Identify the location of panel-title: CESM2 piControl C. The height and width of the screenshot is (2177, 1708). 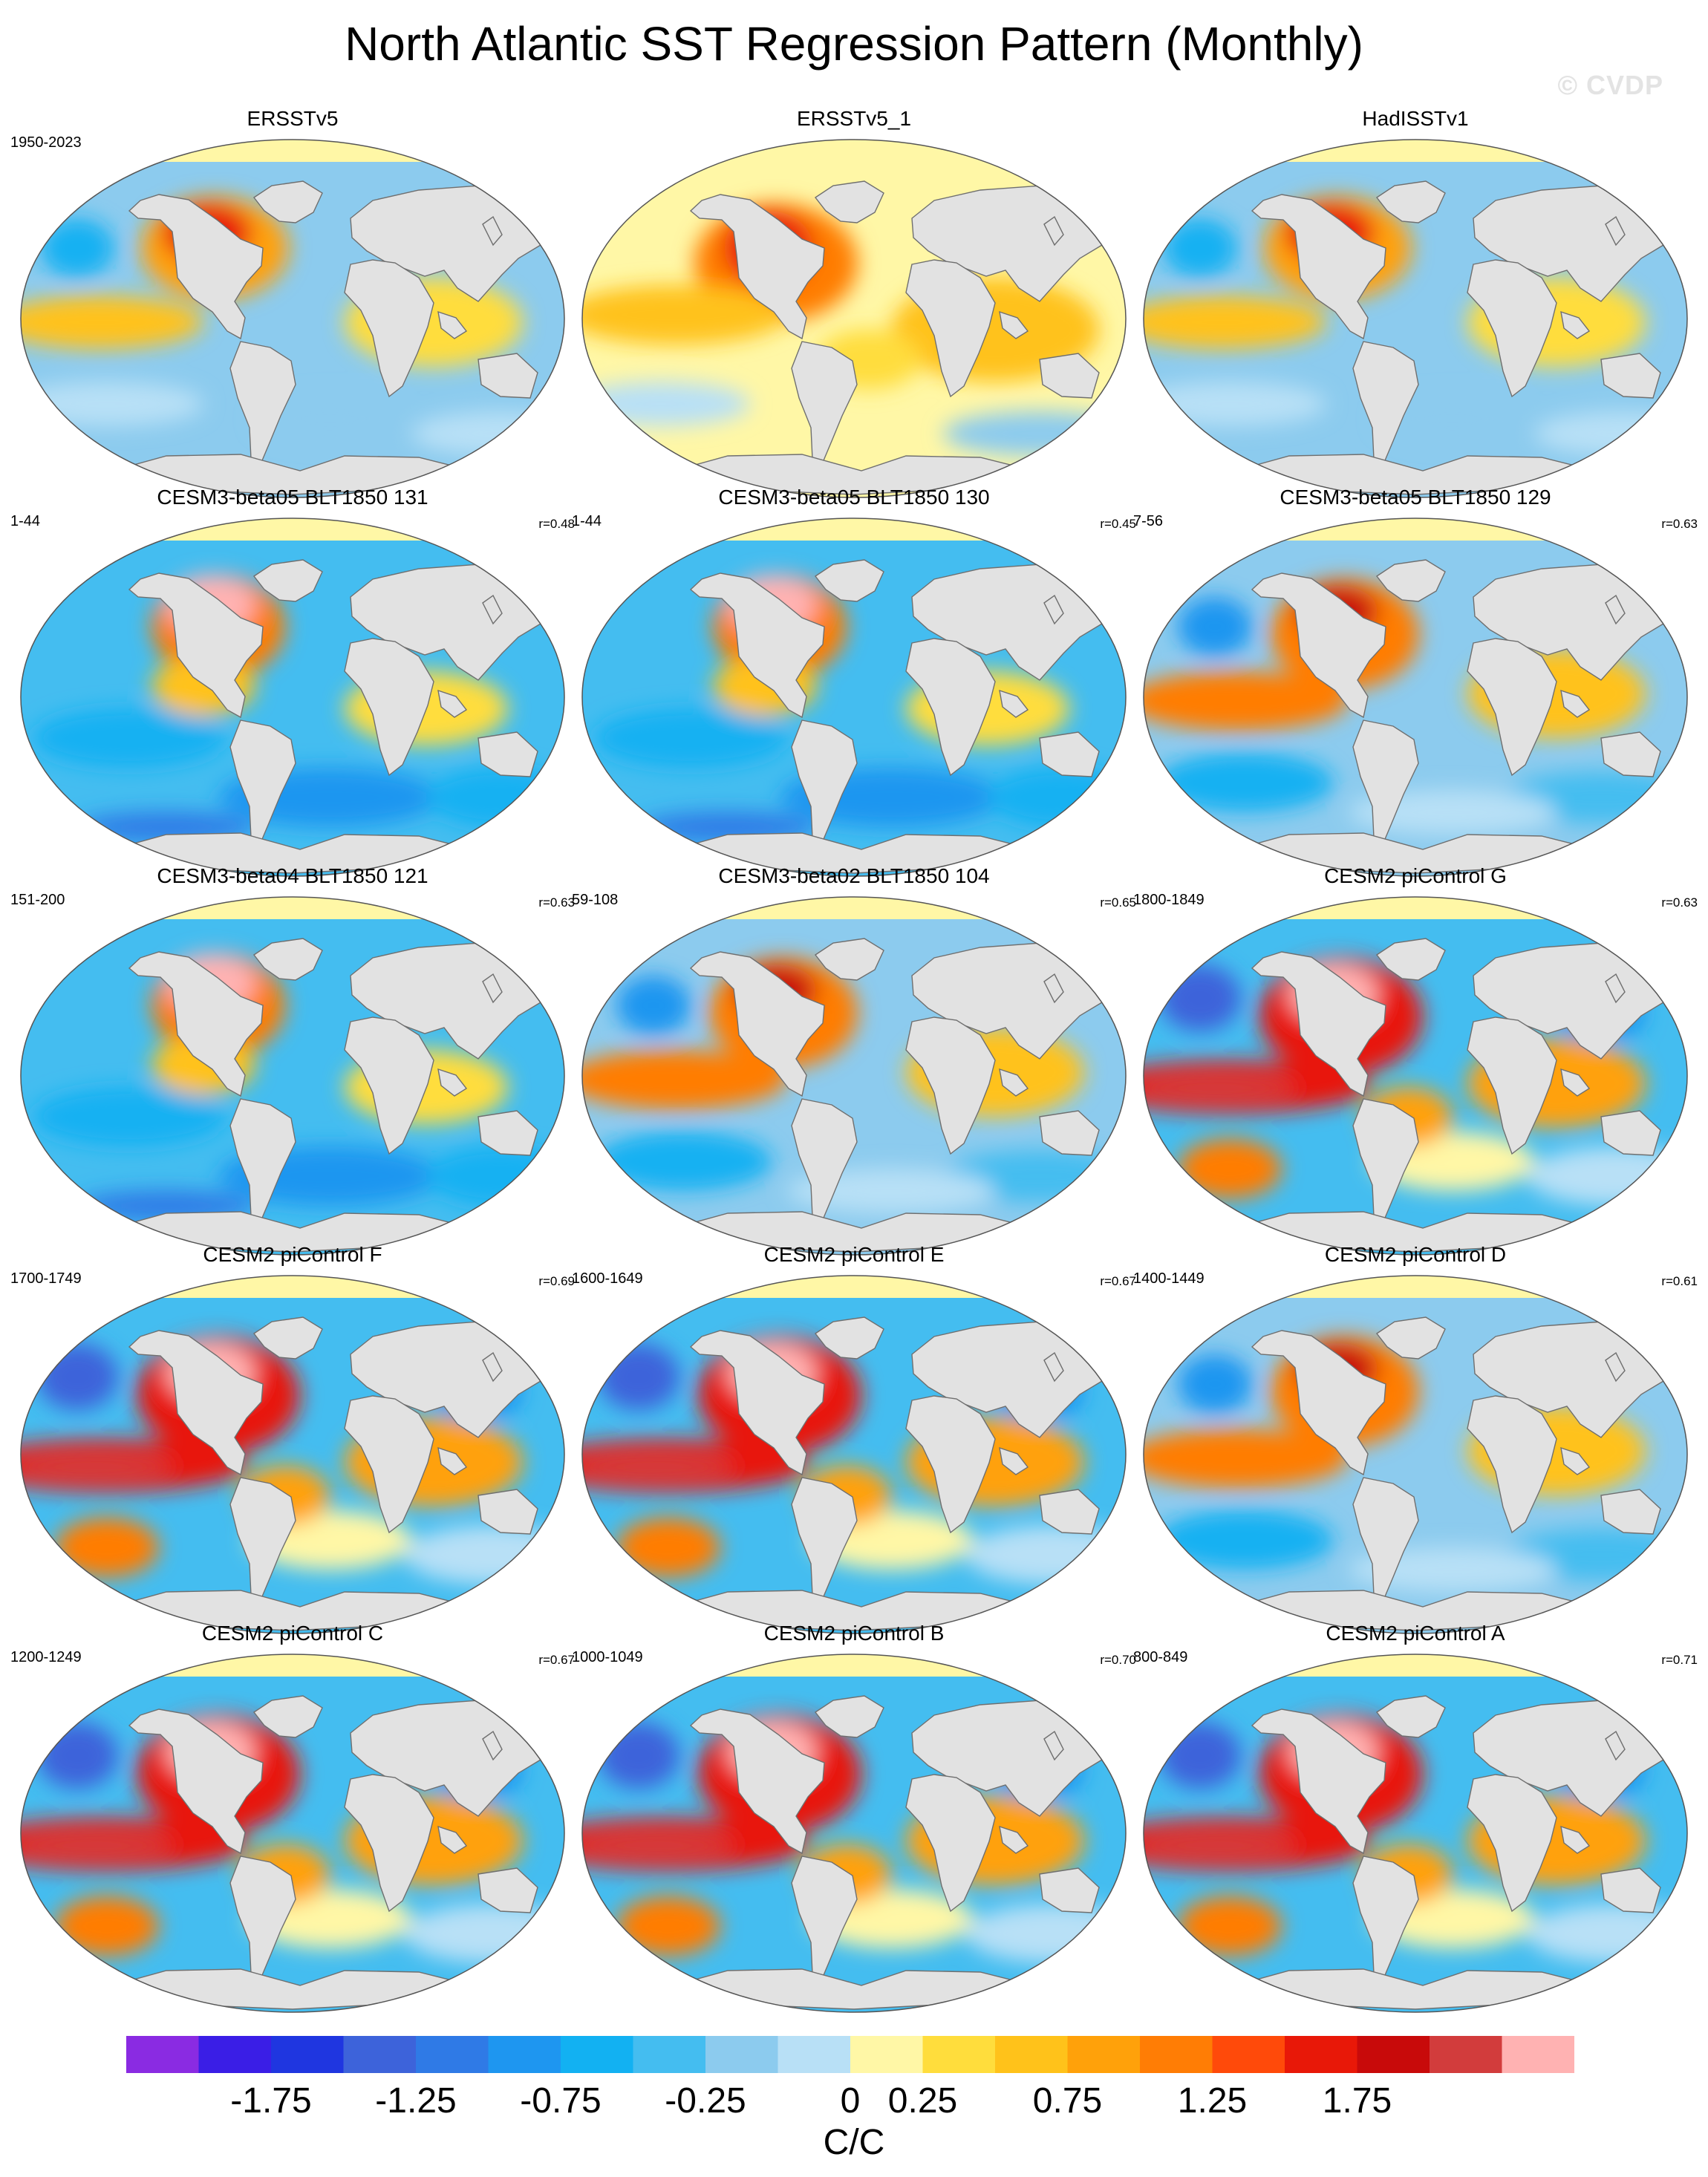
(292, 1633).